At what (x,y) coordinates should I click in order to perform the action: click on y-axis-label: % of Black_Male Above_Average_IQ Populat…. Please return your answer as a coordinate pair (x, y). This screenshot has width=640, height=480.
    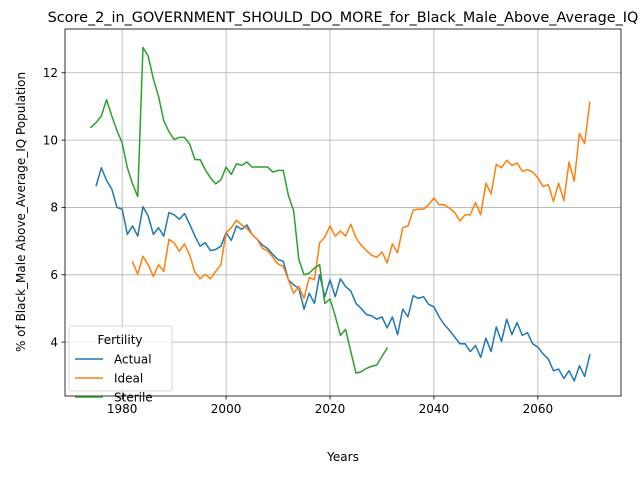
    Looking at the image, I should click on (21, 212).